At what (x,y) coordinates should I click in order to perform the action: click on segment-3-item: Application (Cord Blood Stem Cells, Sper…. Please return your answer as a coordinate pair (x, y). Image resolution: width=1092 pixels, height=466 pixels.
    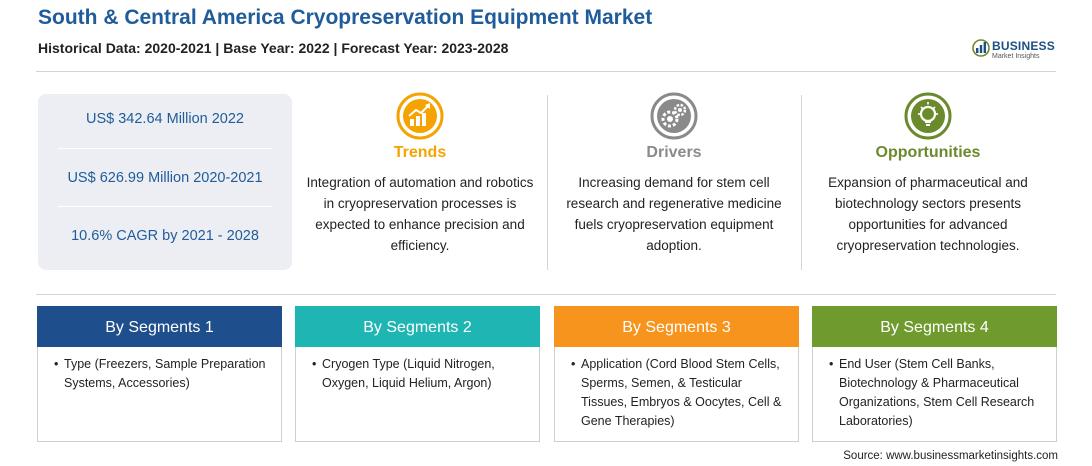
    Looking at the image, I should click on (681, 392).